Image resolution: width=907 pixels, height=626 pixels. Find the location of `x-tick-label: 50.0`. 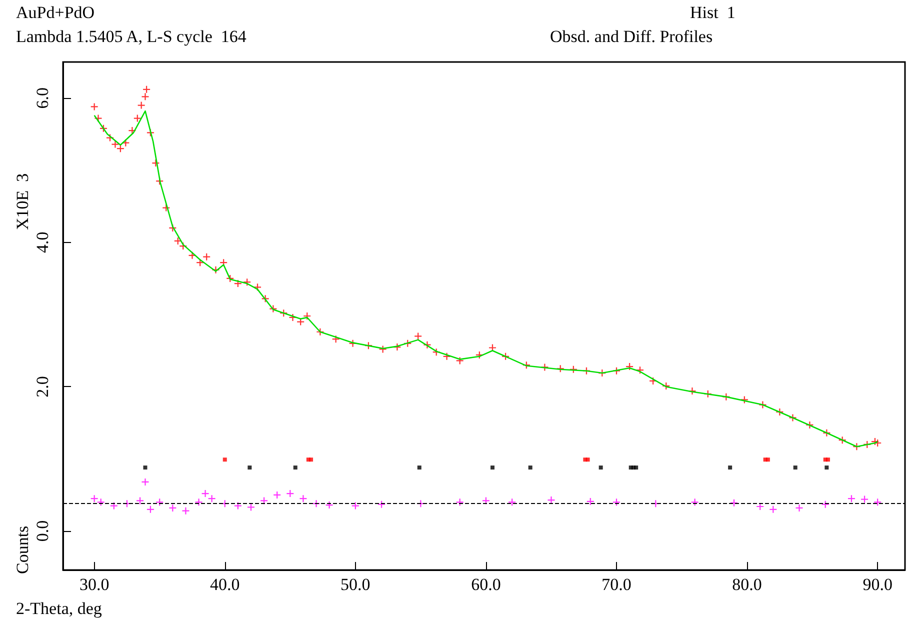

x-tick-label: 50.0 is located at coordinates (355, 584).